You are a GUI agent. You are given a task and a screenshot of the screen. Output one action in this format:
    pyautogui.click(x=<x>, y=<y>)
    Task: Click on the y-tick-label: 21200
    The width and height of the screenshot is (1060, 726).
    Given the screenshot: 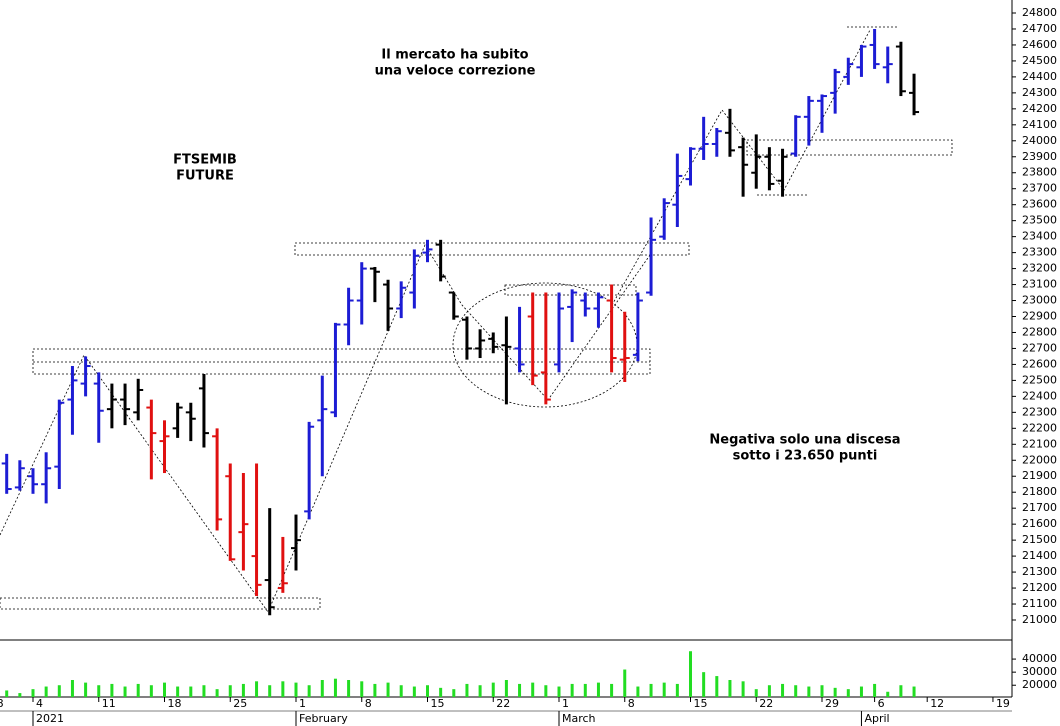 What is the action you would take?
    pyautogui.click(x=1039, y=587)
    